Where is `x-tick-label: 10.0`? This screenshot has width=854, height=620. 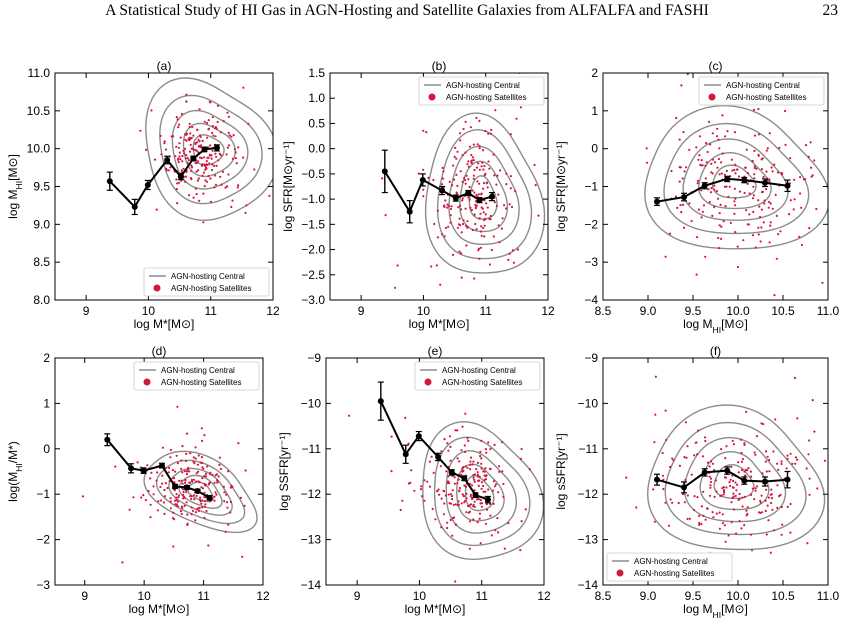 x-tick-label: 10.0 is located at coordinates (738, 596).